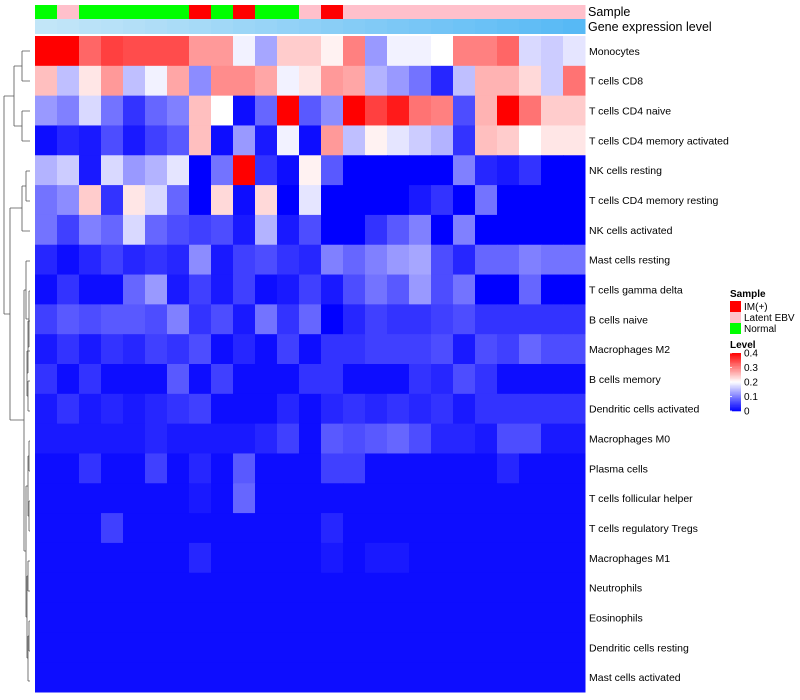 The width and height of the screenshot is (800, 700). What do you see at coordinates (639, 648) in the screenshot?
I see `row-label: Dendritic cells resting` at bounding box center [639, 648].